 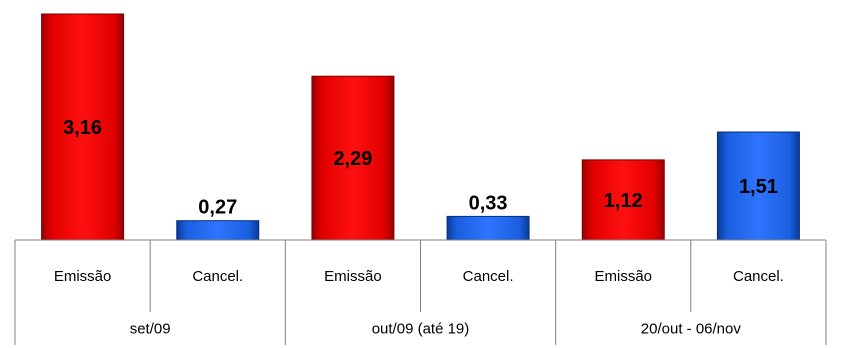 I want to click on group-label: set/09, so click(x=150, y=329).